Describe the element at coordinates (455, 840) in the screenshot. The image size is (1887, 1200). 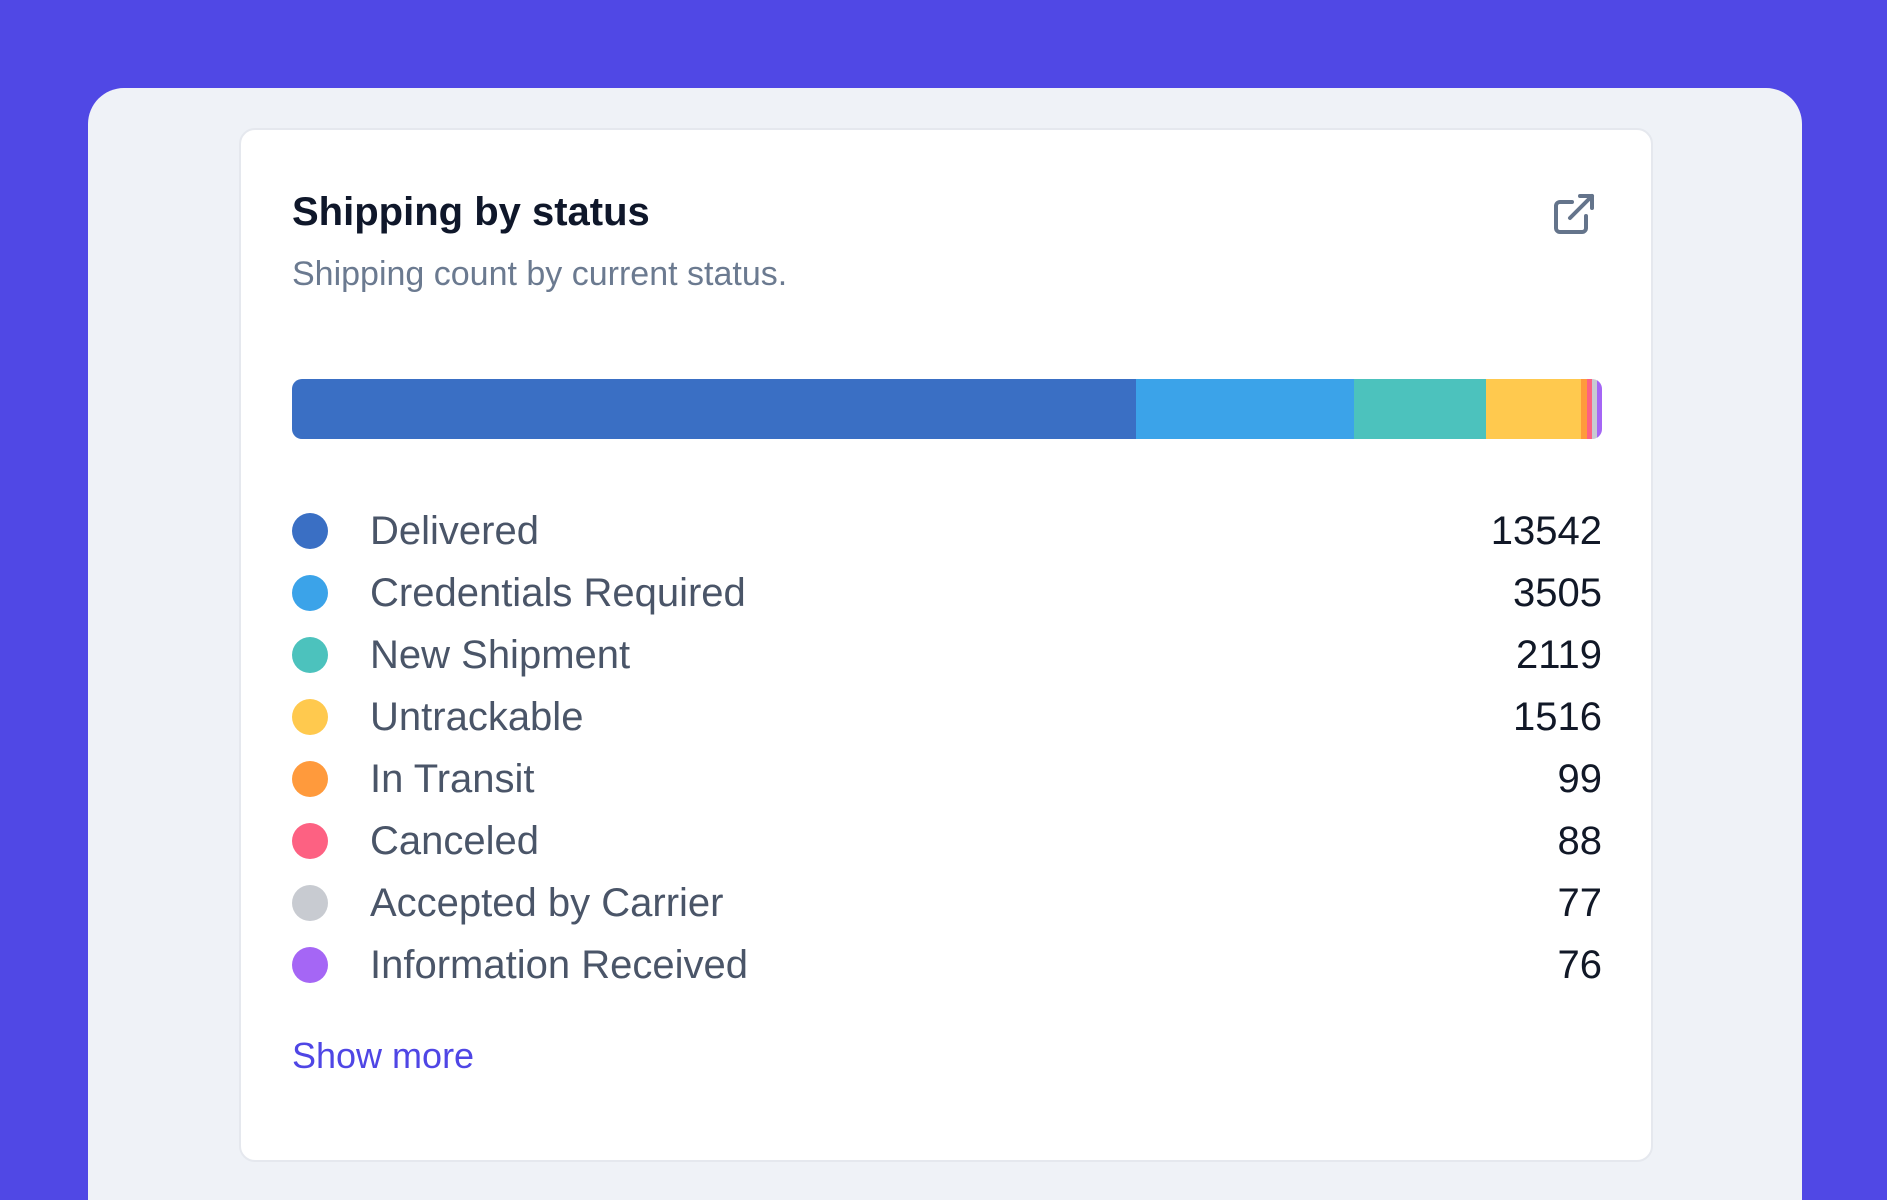
I see `legend-label: Canceled` at that location.